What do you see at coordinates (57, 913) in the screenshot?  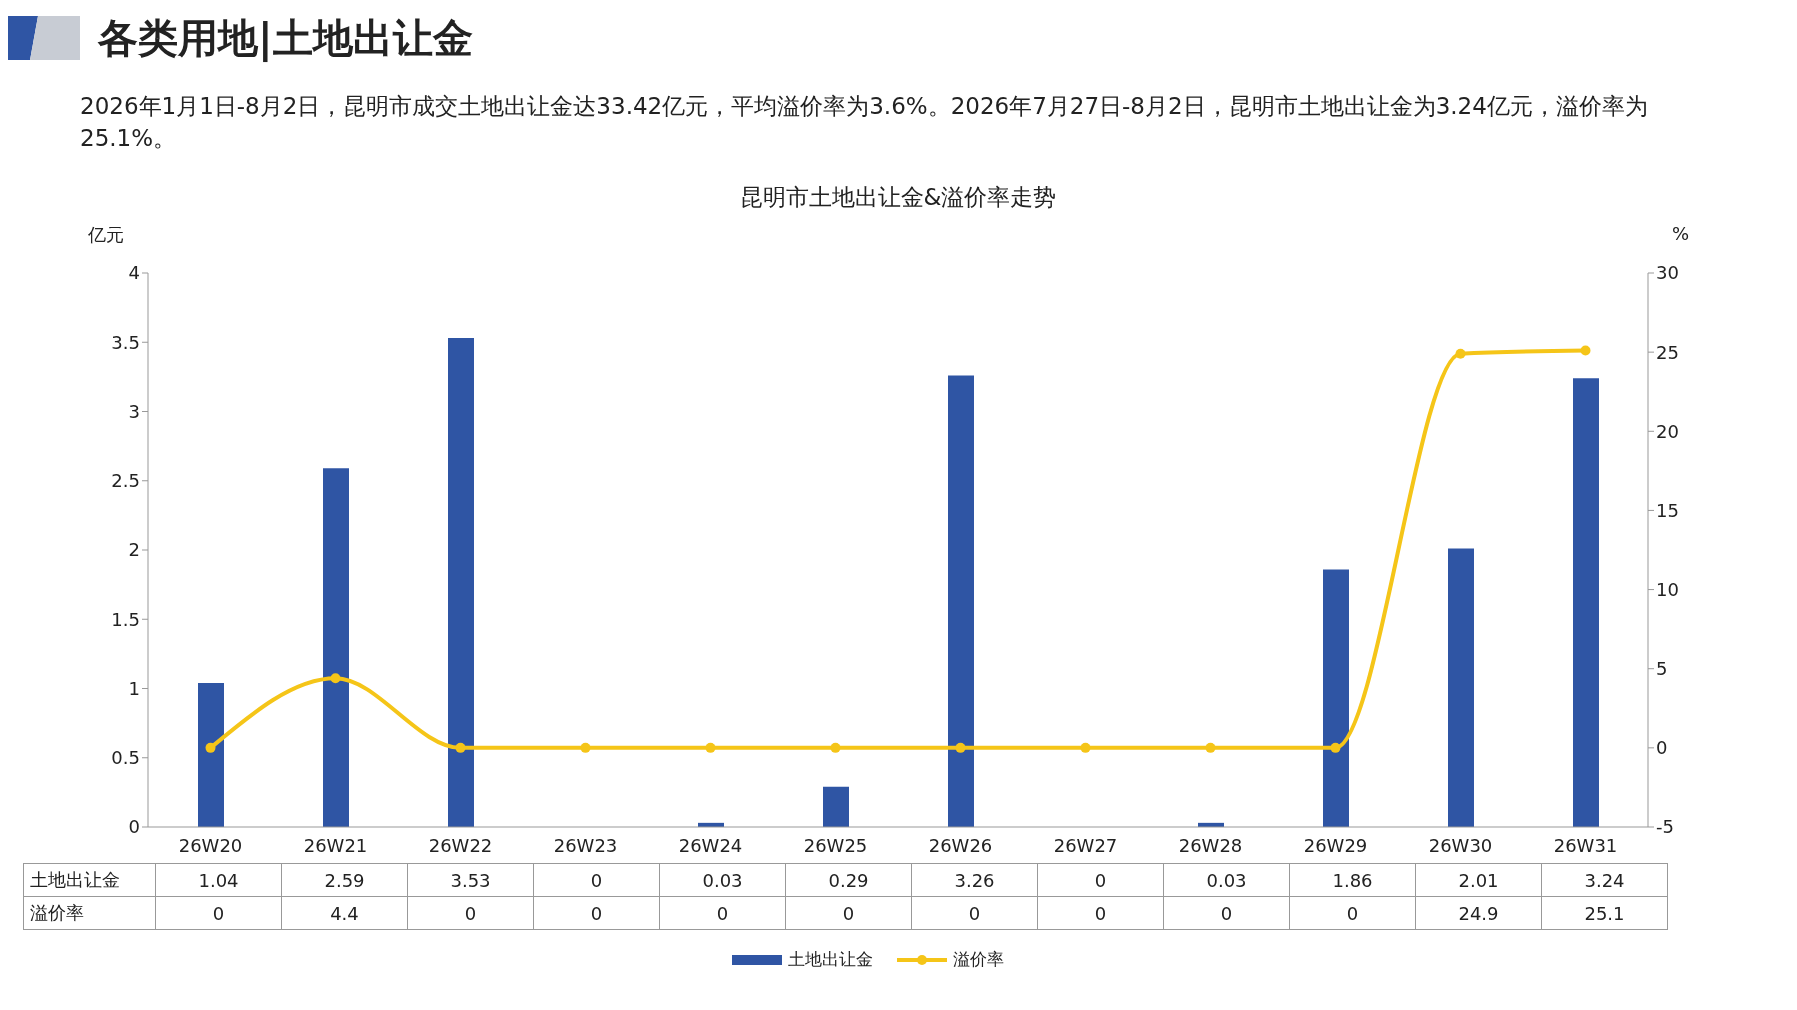 I see `text: 溢价率` at bounding box center [57, 913].